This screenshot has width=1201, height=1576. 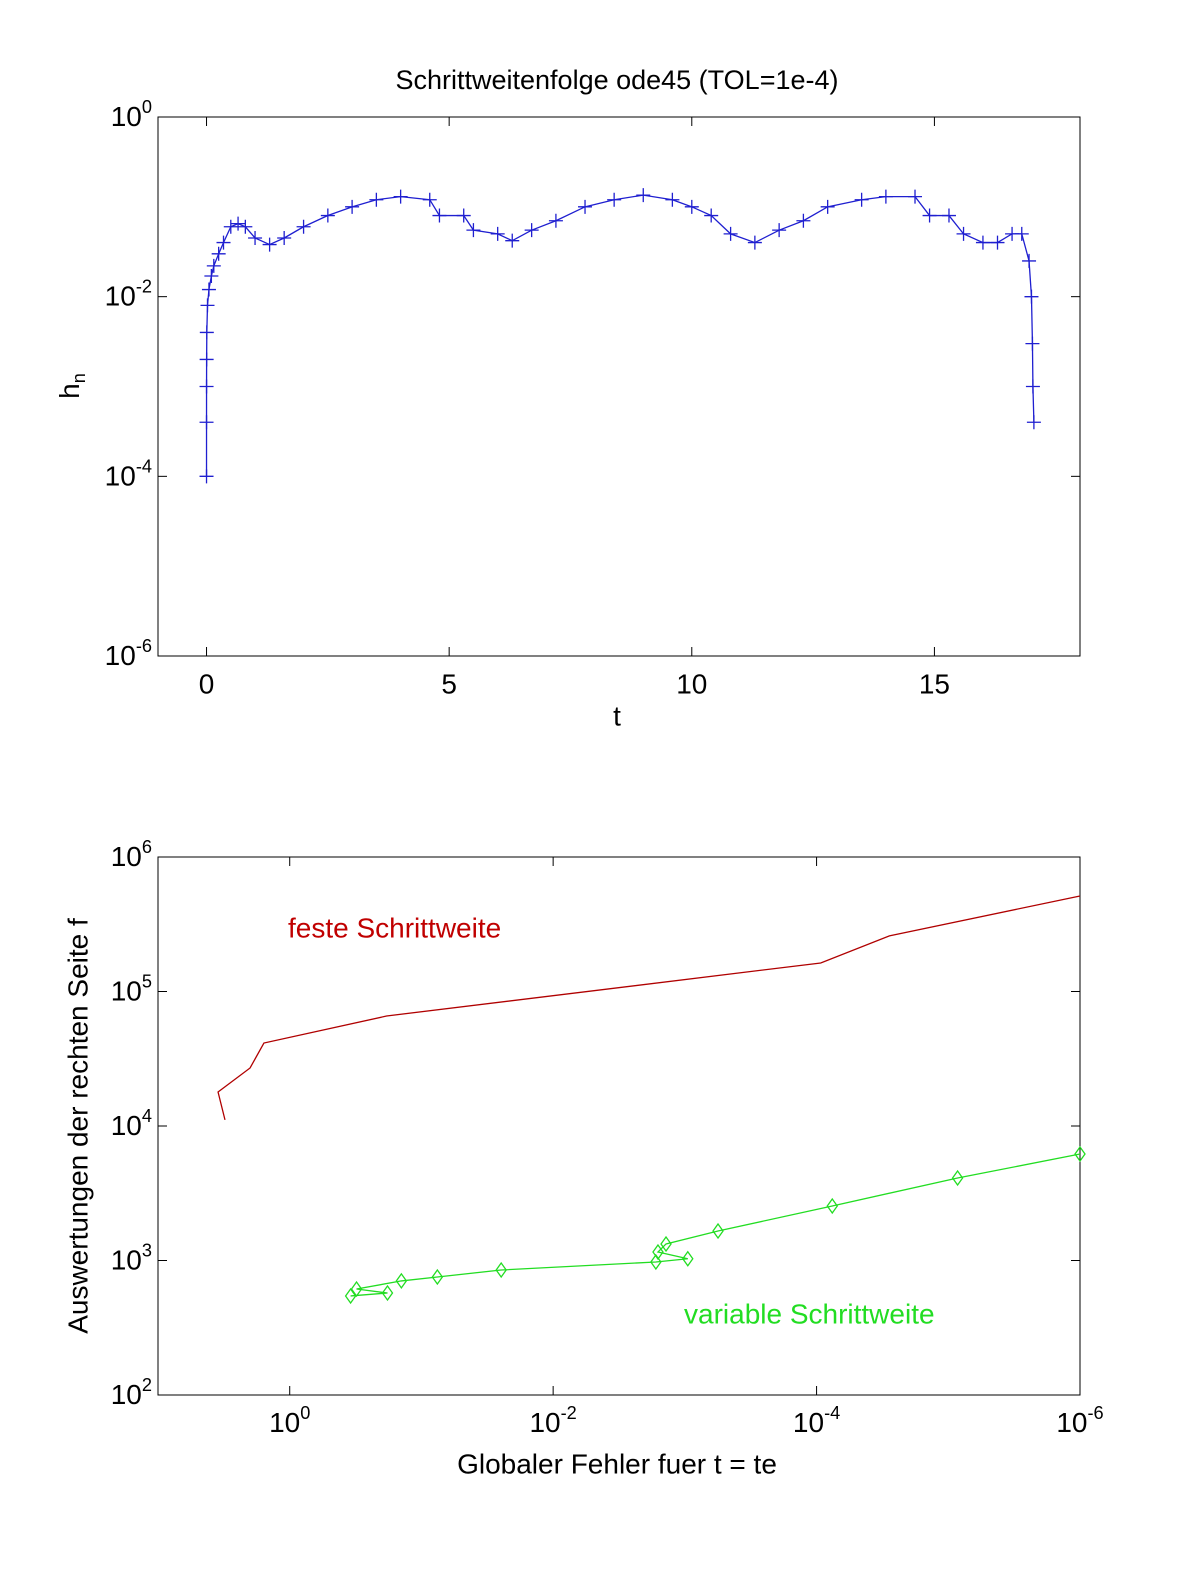 What do you see at coordinates (552, 1420) in the screenshot?
I see `x-tick-label: 10⁻²` at bounding box center [552, 1420].